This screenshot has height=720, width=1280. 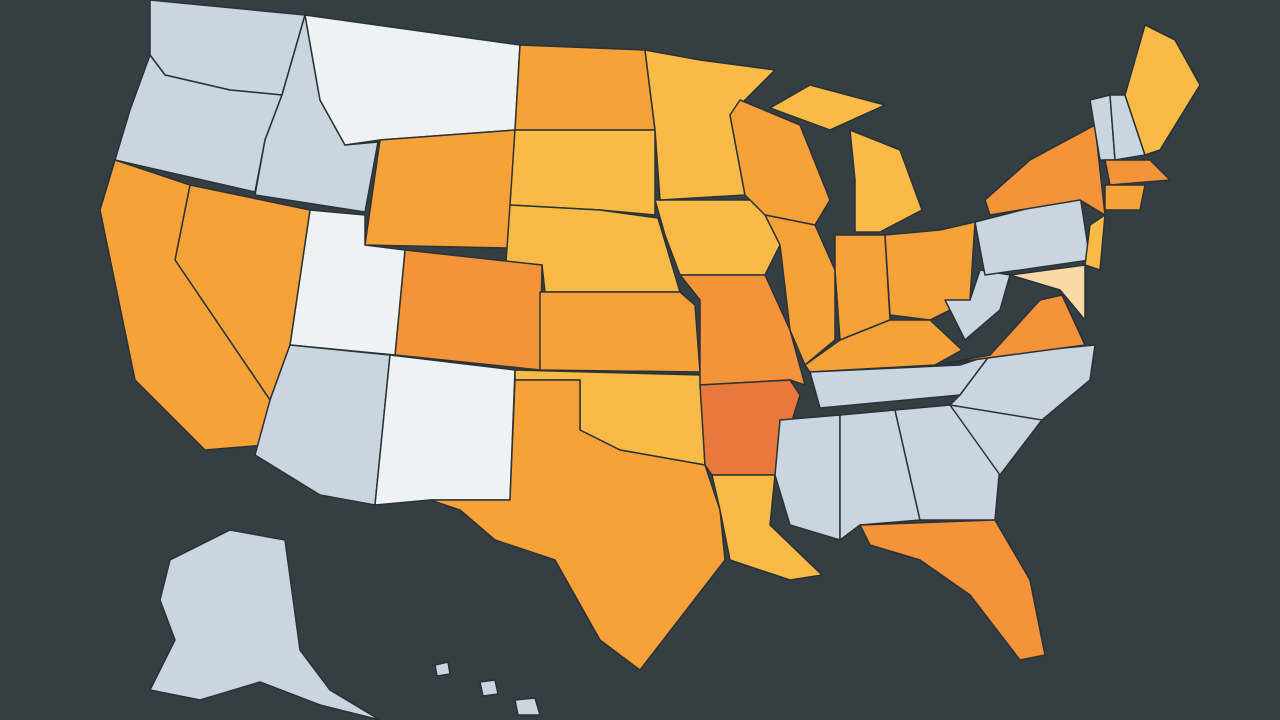 What do you see at coordinates (767, 527) in the screenshot?
I see `louisiana` at bounding box center [767, 527].